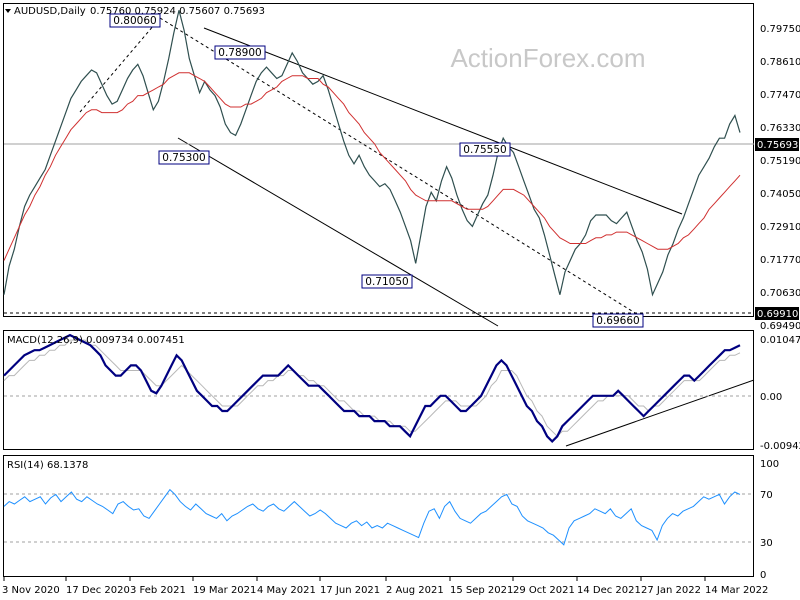 The width and height of the screenshot is (800, 600). What do you see at coordinates (780, 95) in the screenshot?
I see `price-tick: 0.77470` at bounding box center [780, 95].